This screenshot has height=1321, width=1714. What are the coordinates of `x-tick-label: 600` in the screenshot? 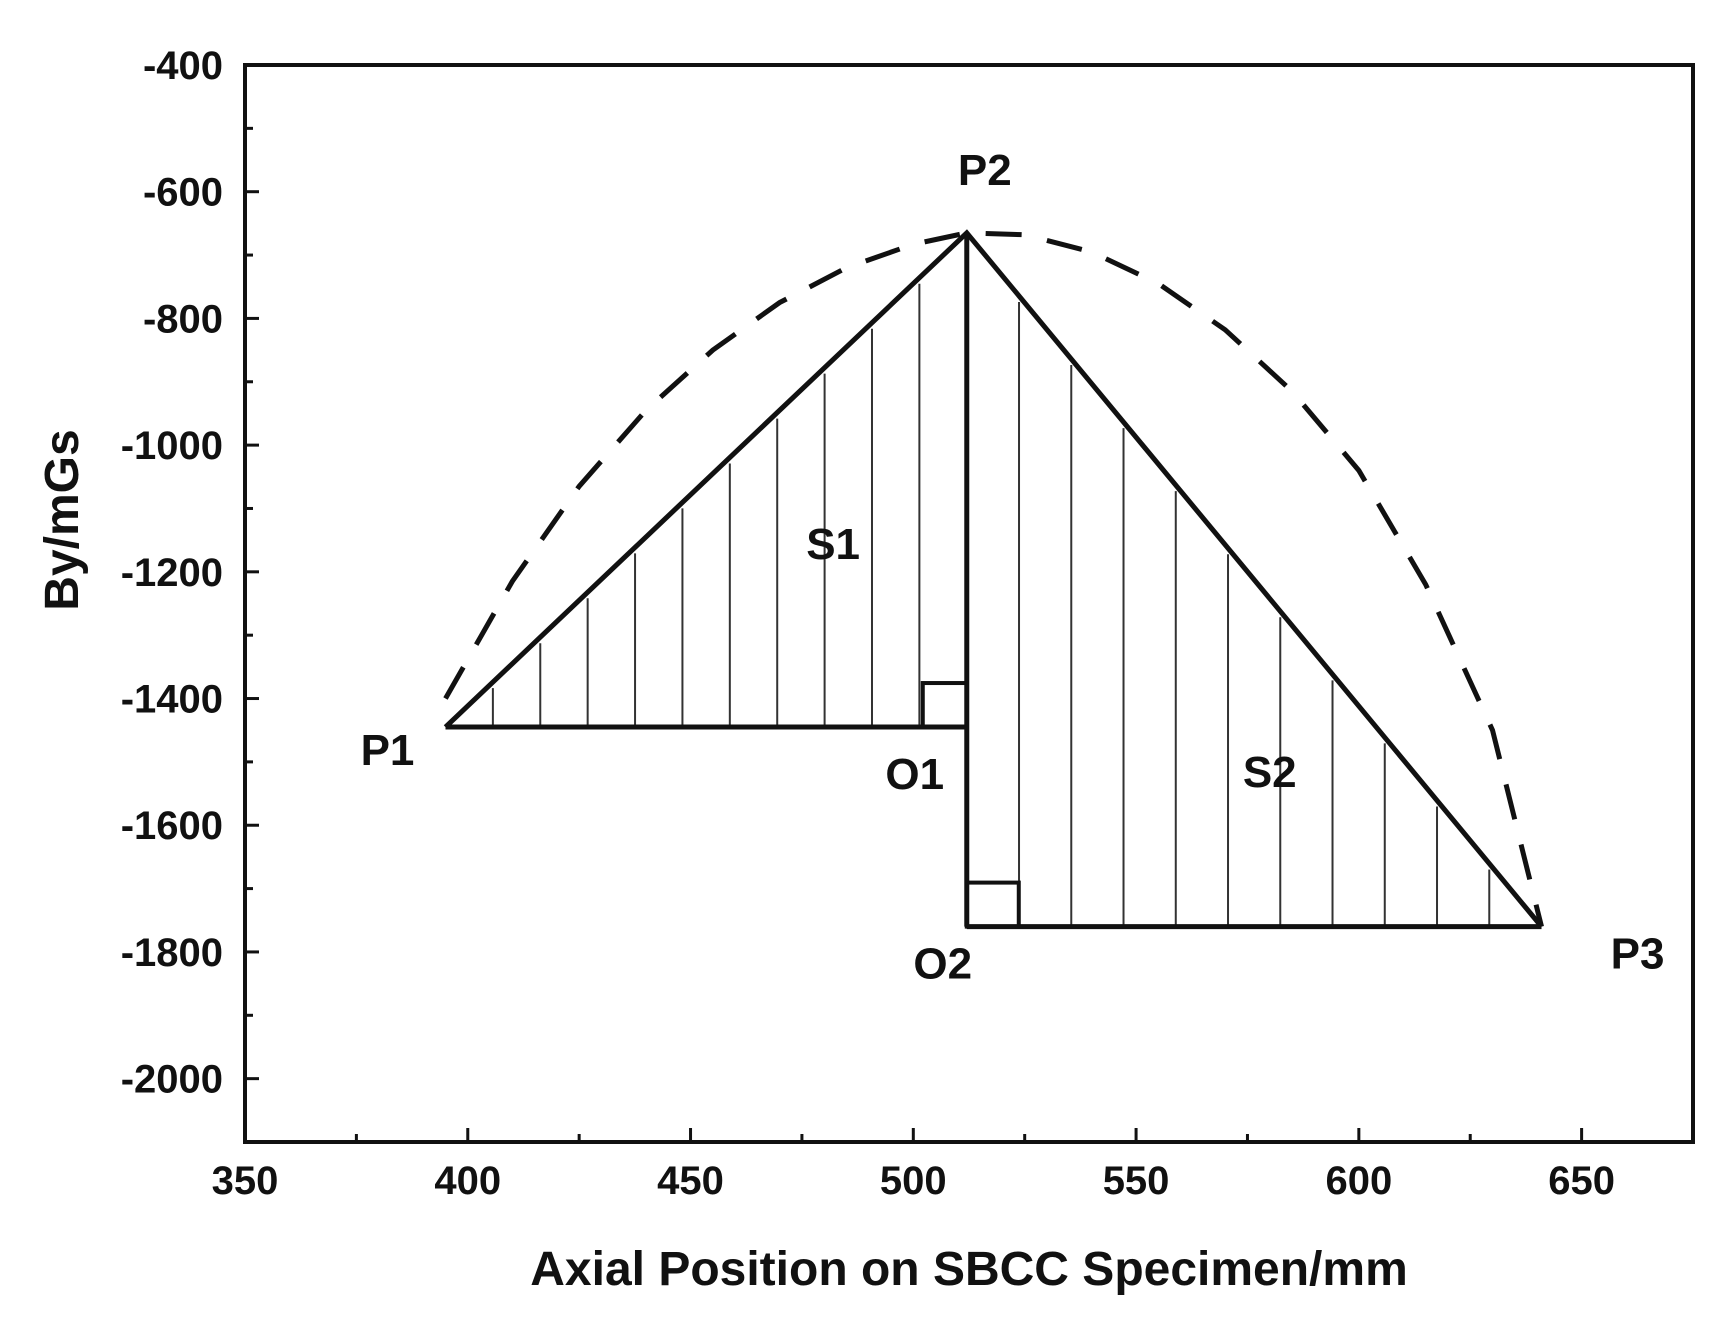 It's located at (1358, 1181).